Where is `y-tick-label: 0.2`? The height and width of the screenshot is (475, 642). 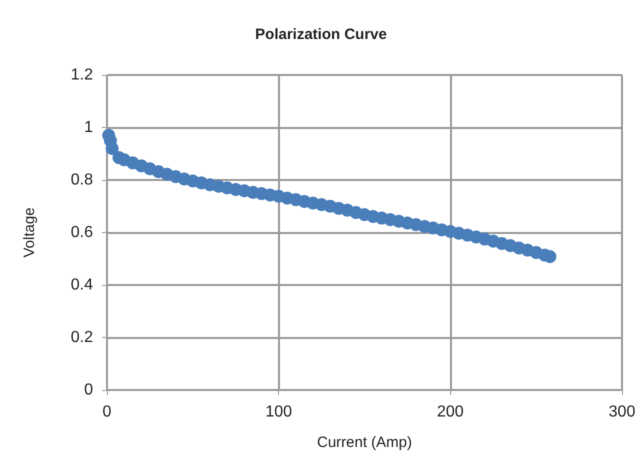
y-tick-label: 0.2 is located at coordinates (82, 337).